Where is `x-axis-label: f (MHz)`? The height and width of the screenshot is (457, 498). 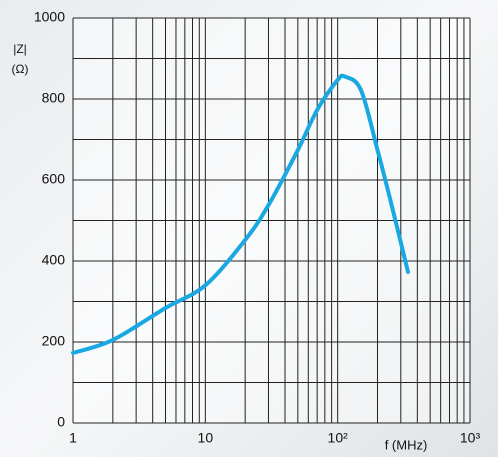 x-axis-label: f (MHz) is located at coordinates (406, 444).